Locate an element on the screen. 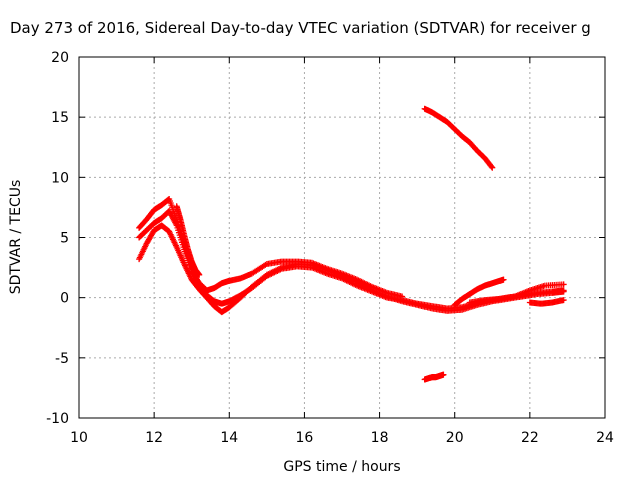 Image resolution: width=640 pixels, height=480 pixels. x-tick-label: 10 is located at coordinates (79, 438).